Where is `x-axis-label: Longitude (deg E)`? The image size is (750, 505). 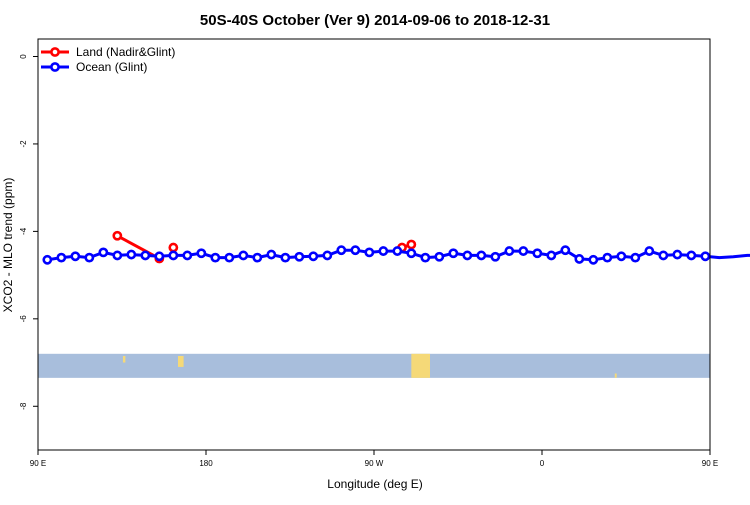
x-axis-label: Longitude (deg E) is located at coordinates (374, 484).